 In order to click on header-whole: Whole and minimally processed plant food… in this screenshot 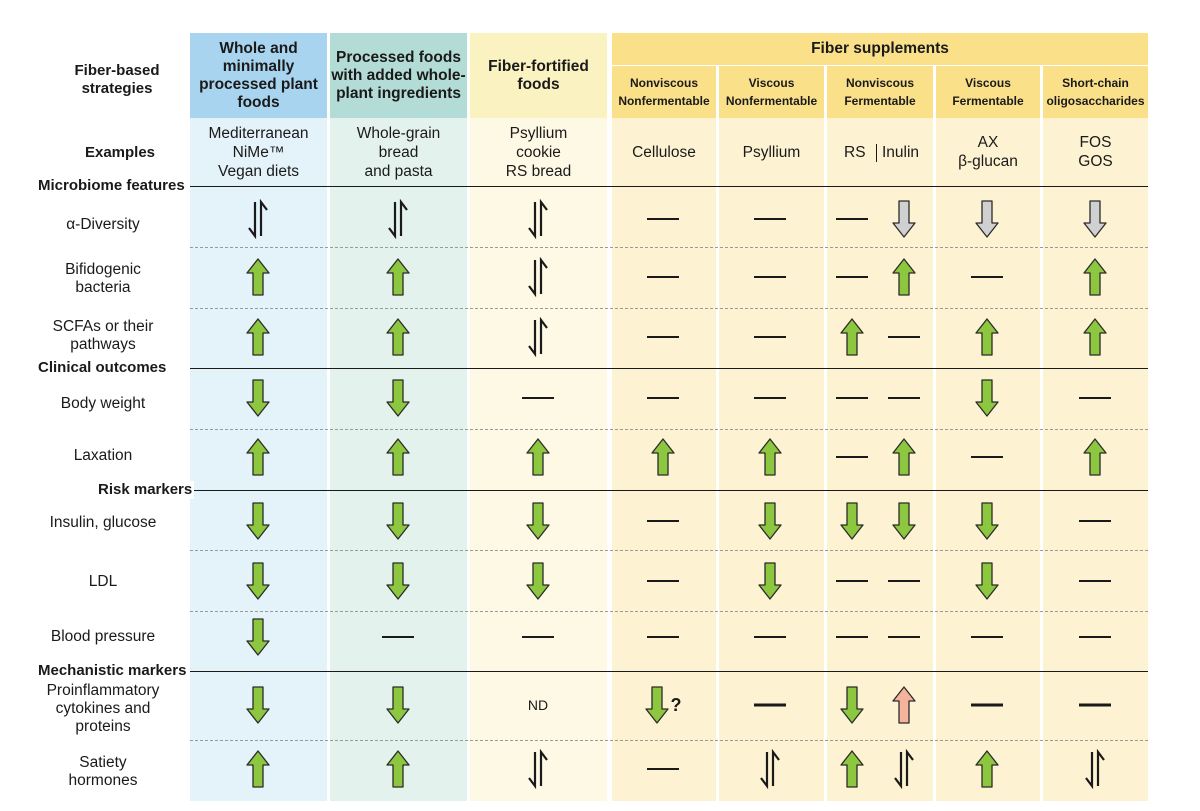, I will do `click(258, 75)`.